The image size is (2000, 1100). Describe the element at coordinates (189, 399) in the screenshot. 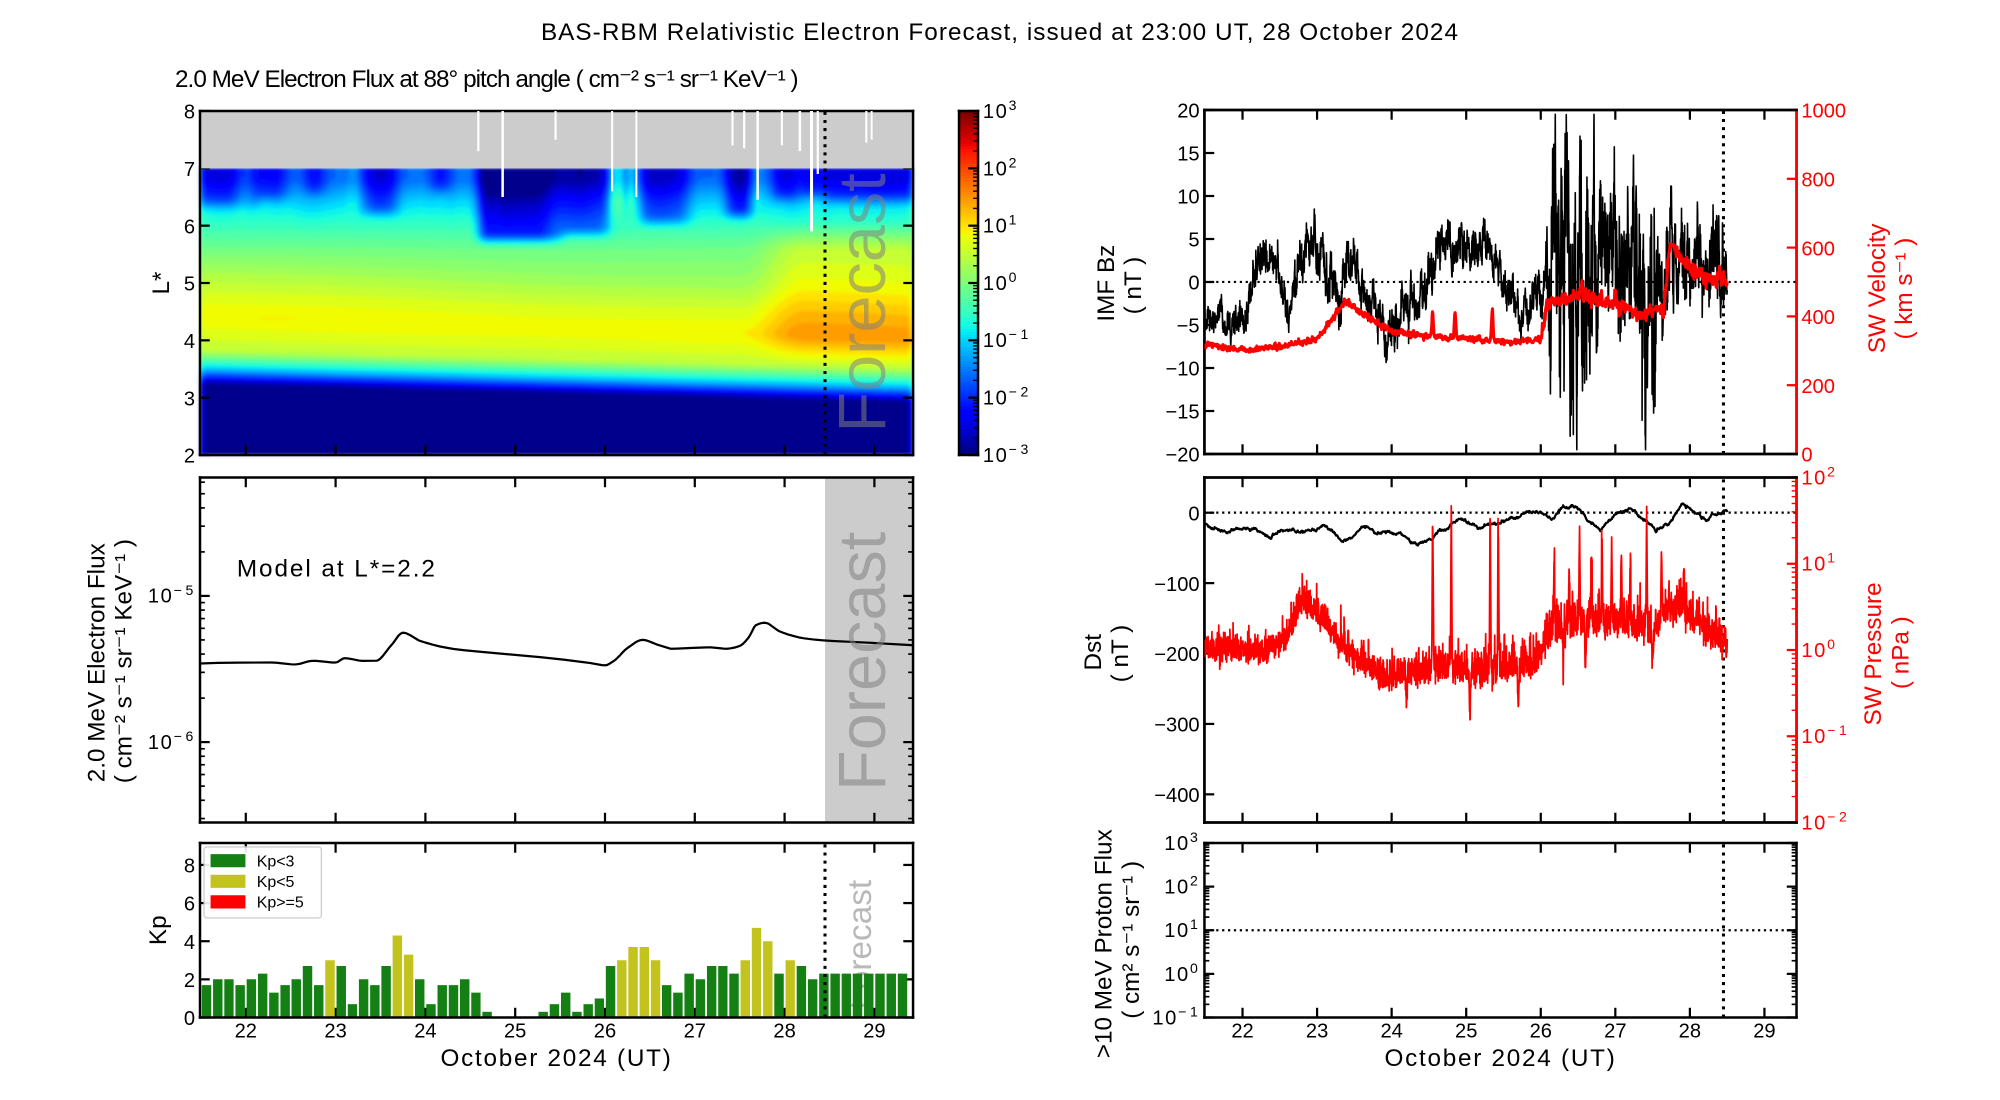

I see `svg-text: 3` at that location.